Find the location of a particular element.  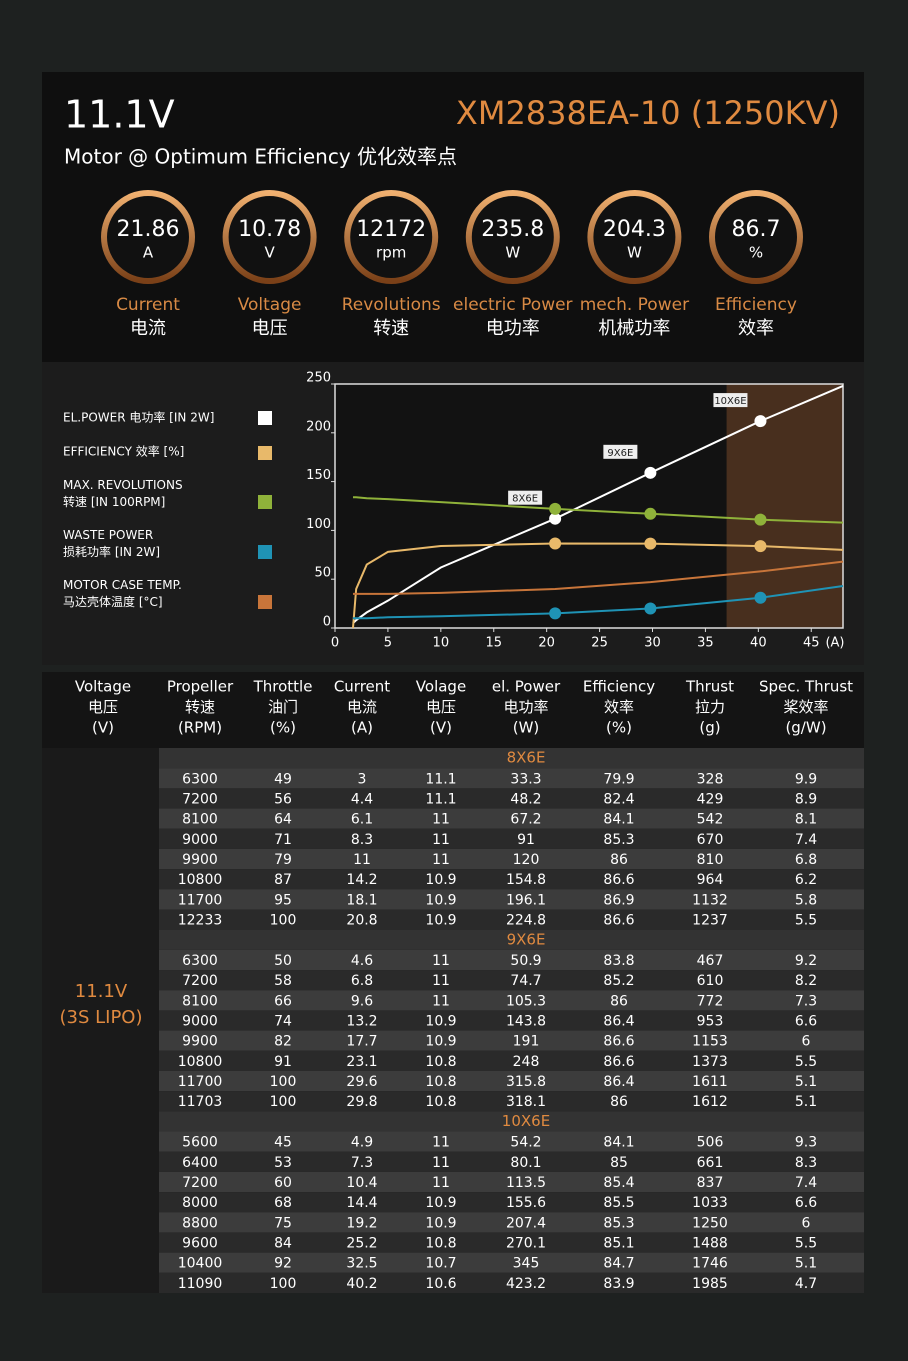

table-cell: 9.6 is located at coordinates (362, 1001).